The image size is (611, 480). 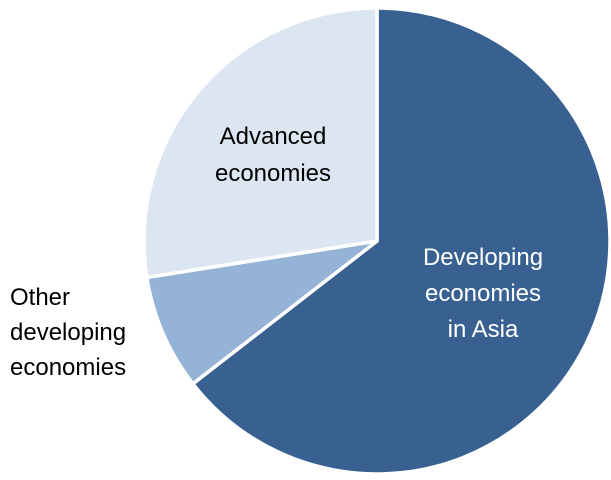 I want to click on pie-label-other-developing-economies: Other developing economies, so click(x=68, y=332).